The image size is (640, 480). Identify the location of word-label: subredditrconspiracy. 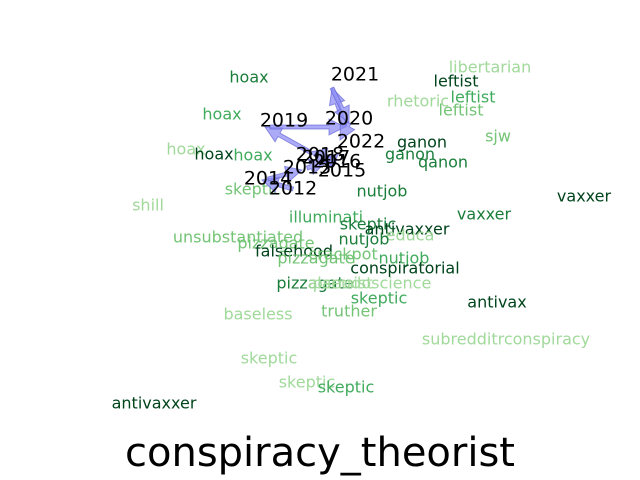
(506, 339).